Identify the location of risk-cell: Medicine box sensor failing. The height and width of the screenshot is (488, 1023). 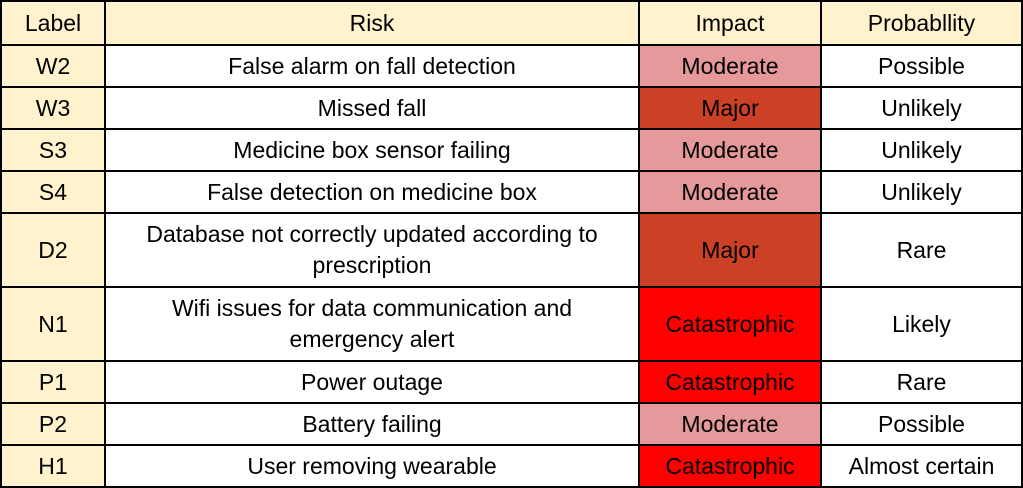
(372, 150).